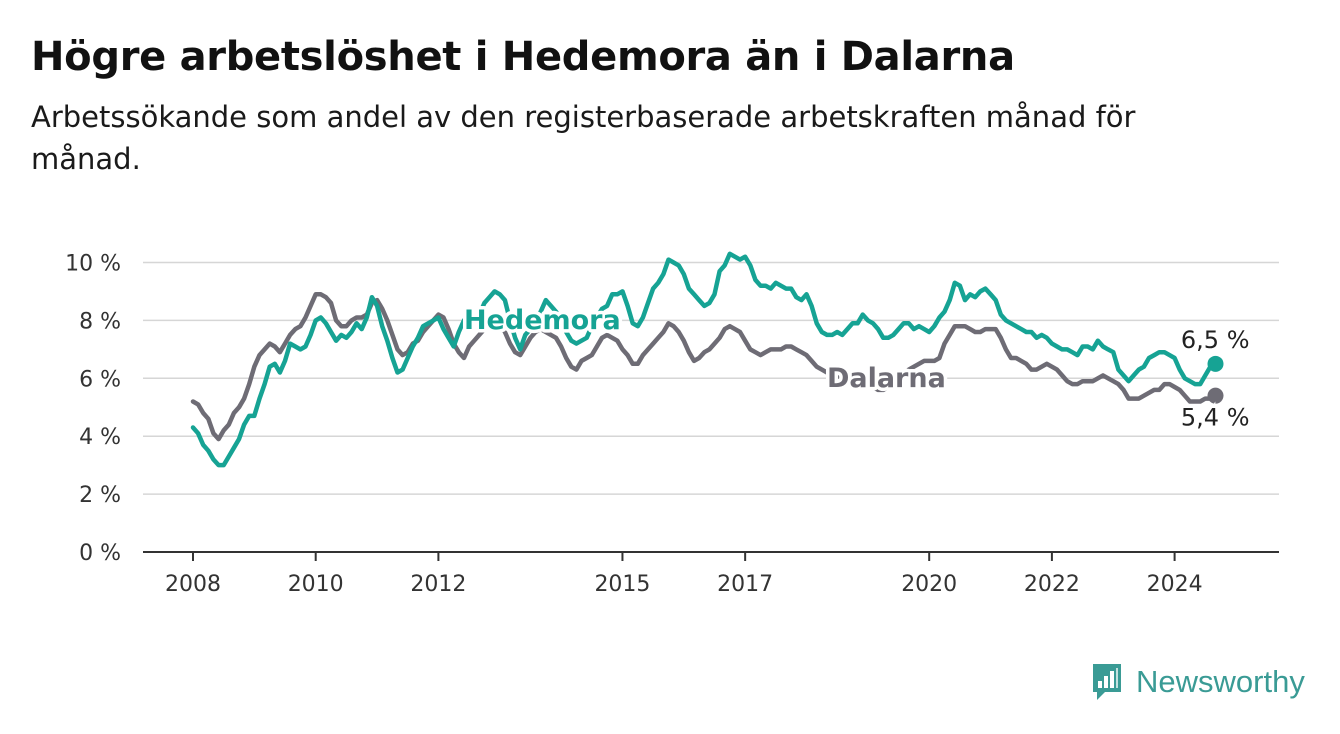 The height and width of the screenshot is (734, 1340). What do you see at coordinates (100, 553) in the screenshot?
I see `y-tick-label: 0 %` at bounding box center [100, 553].